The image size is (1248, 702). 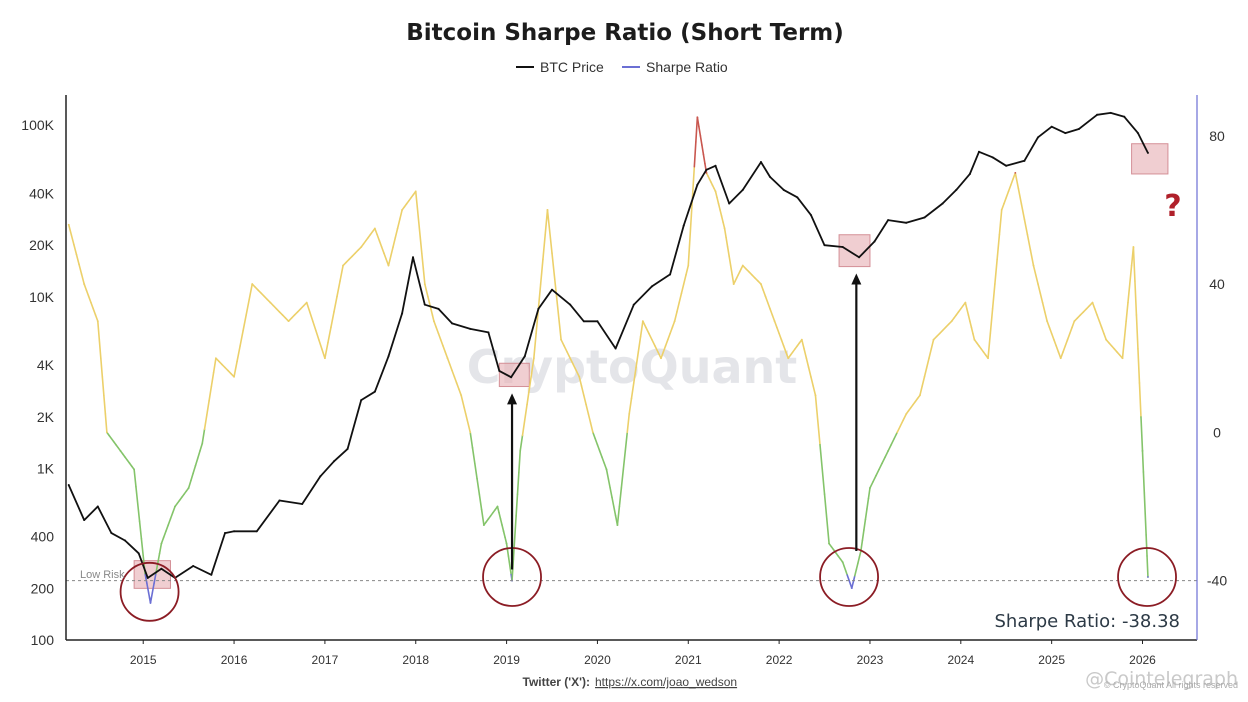 I want to click on sharpe-readout: Sharpe Ratio: -38.38, so click(x=1087, y=621).